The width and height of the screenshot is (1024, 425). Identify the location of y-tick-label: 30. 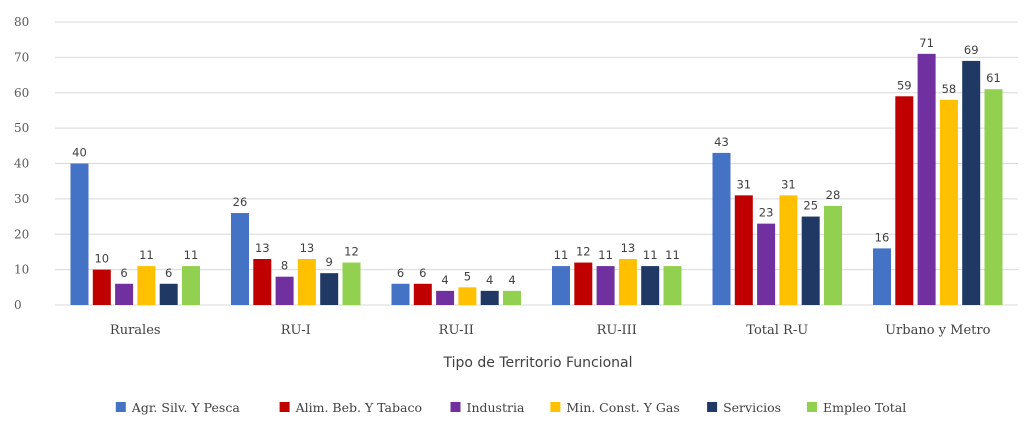
(21, 199).